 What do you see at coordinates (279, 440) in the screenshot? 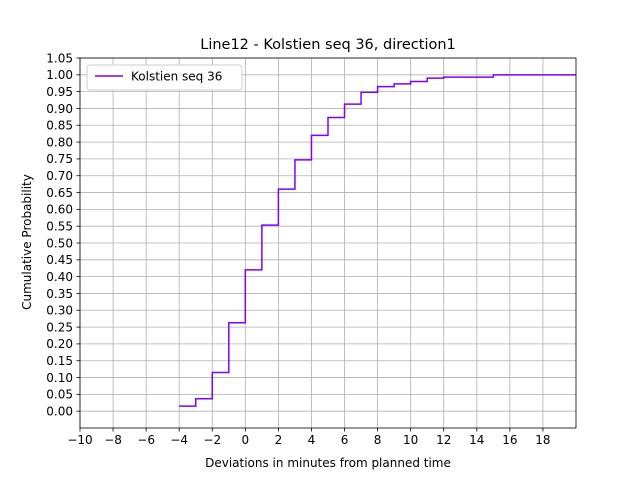
I see `x-tick-label: 2` at bounding box center [279, 440].